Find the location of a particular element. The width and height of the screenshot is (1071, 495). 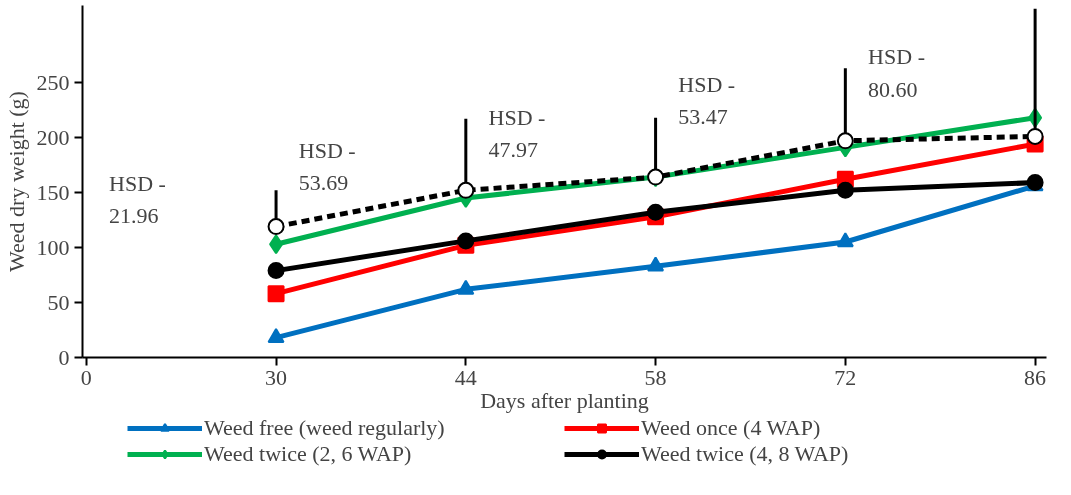

y-tick-label: 200 is located at coordinates (53, 137).